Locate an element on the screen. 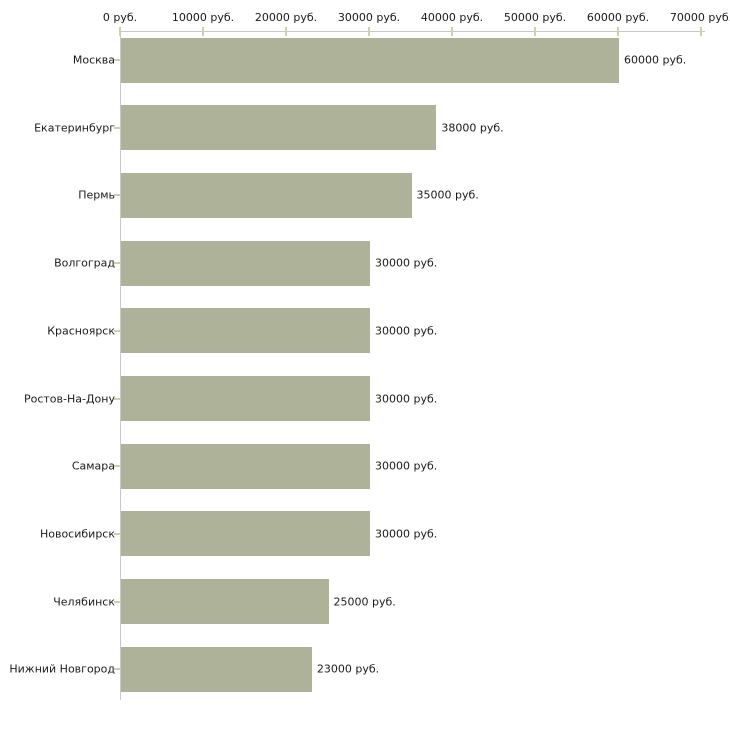  value-label: 25000 руб. is located at coordinates (364, 602).